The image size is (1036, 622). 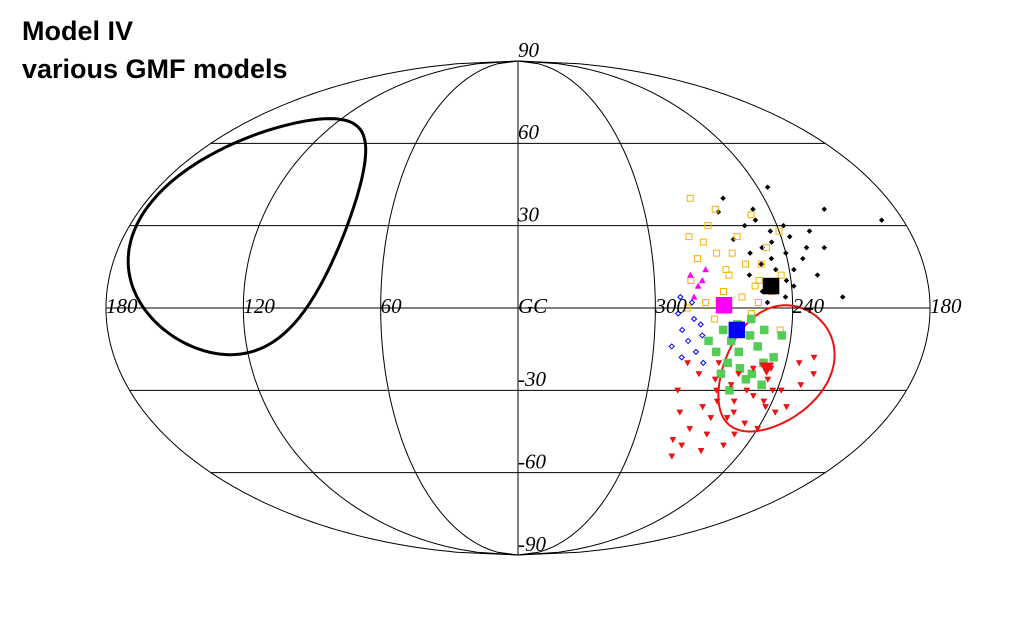 What do you see at coordinates (809, 306) in the screenshot?
I see `x-tick-label: 240` at bounding box center [809, 306].